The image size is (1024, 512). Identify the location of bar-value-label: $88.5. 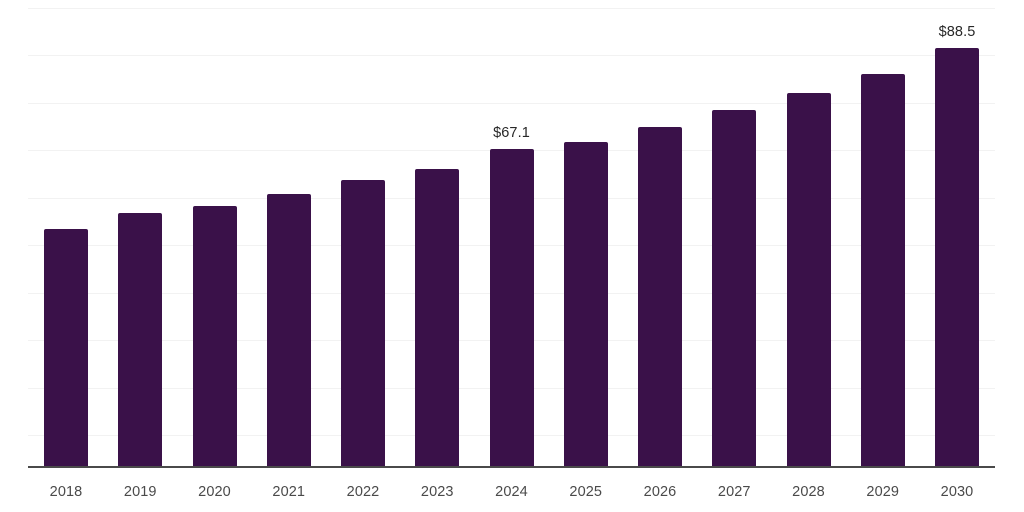
(957, 32).